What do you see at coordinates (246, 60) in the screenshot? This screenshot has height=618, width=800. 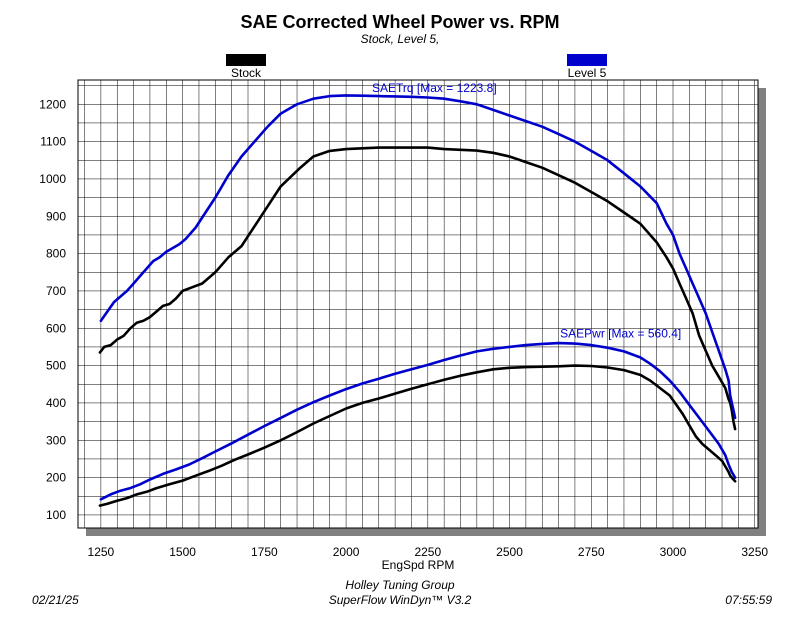 I see `legend-swatch-stock` at bounding box center [246, 60].